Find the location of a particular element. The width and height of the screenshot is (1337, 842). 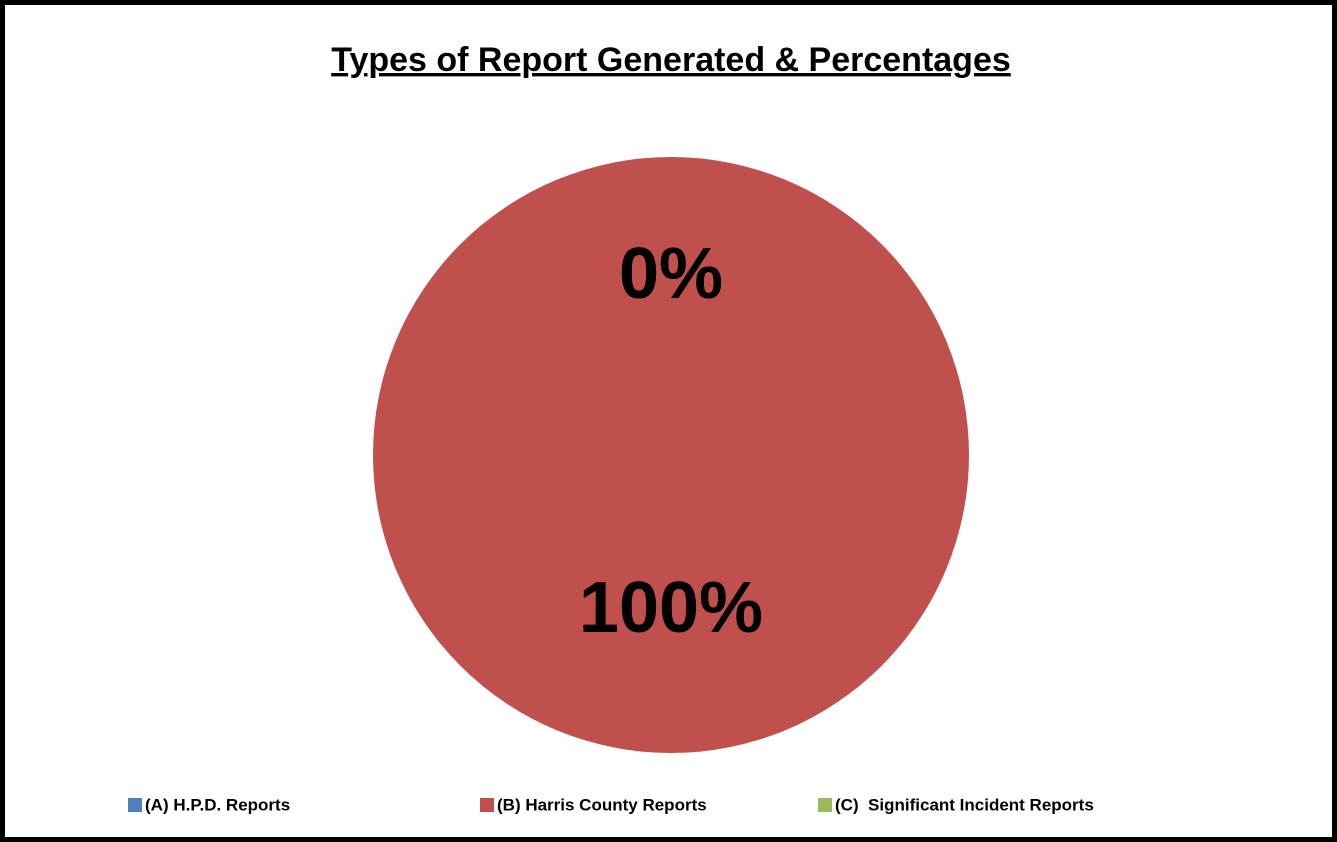

legend-label: (A) H.P.D. Reports is located at coordinates (217, 804).